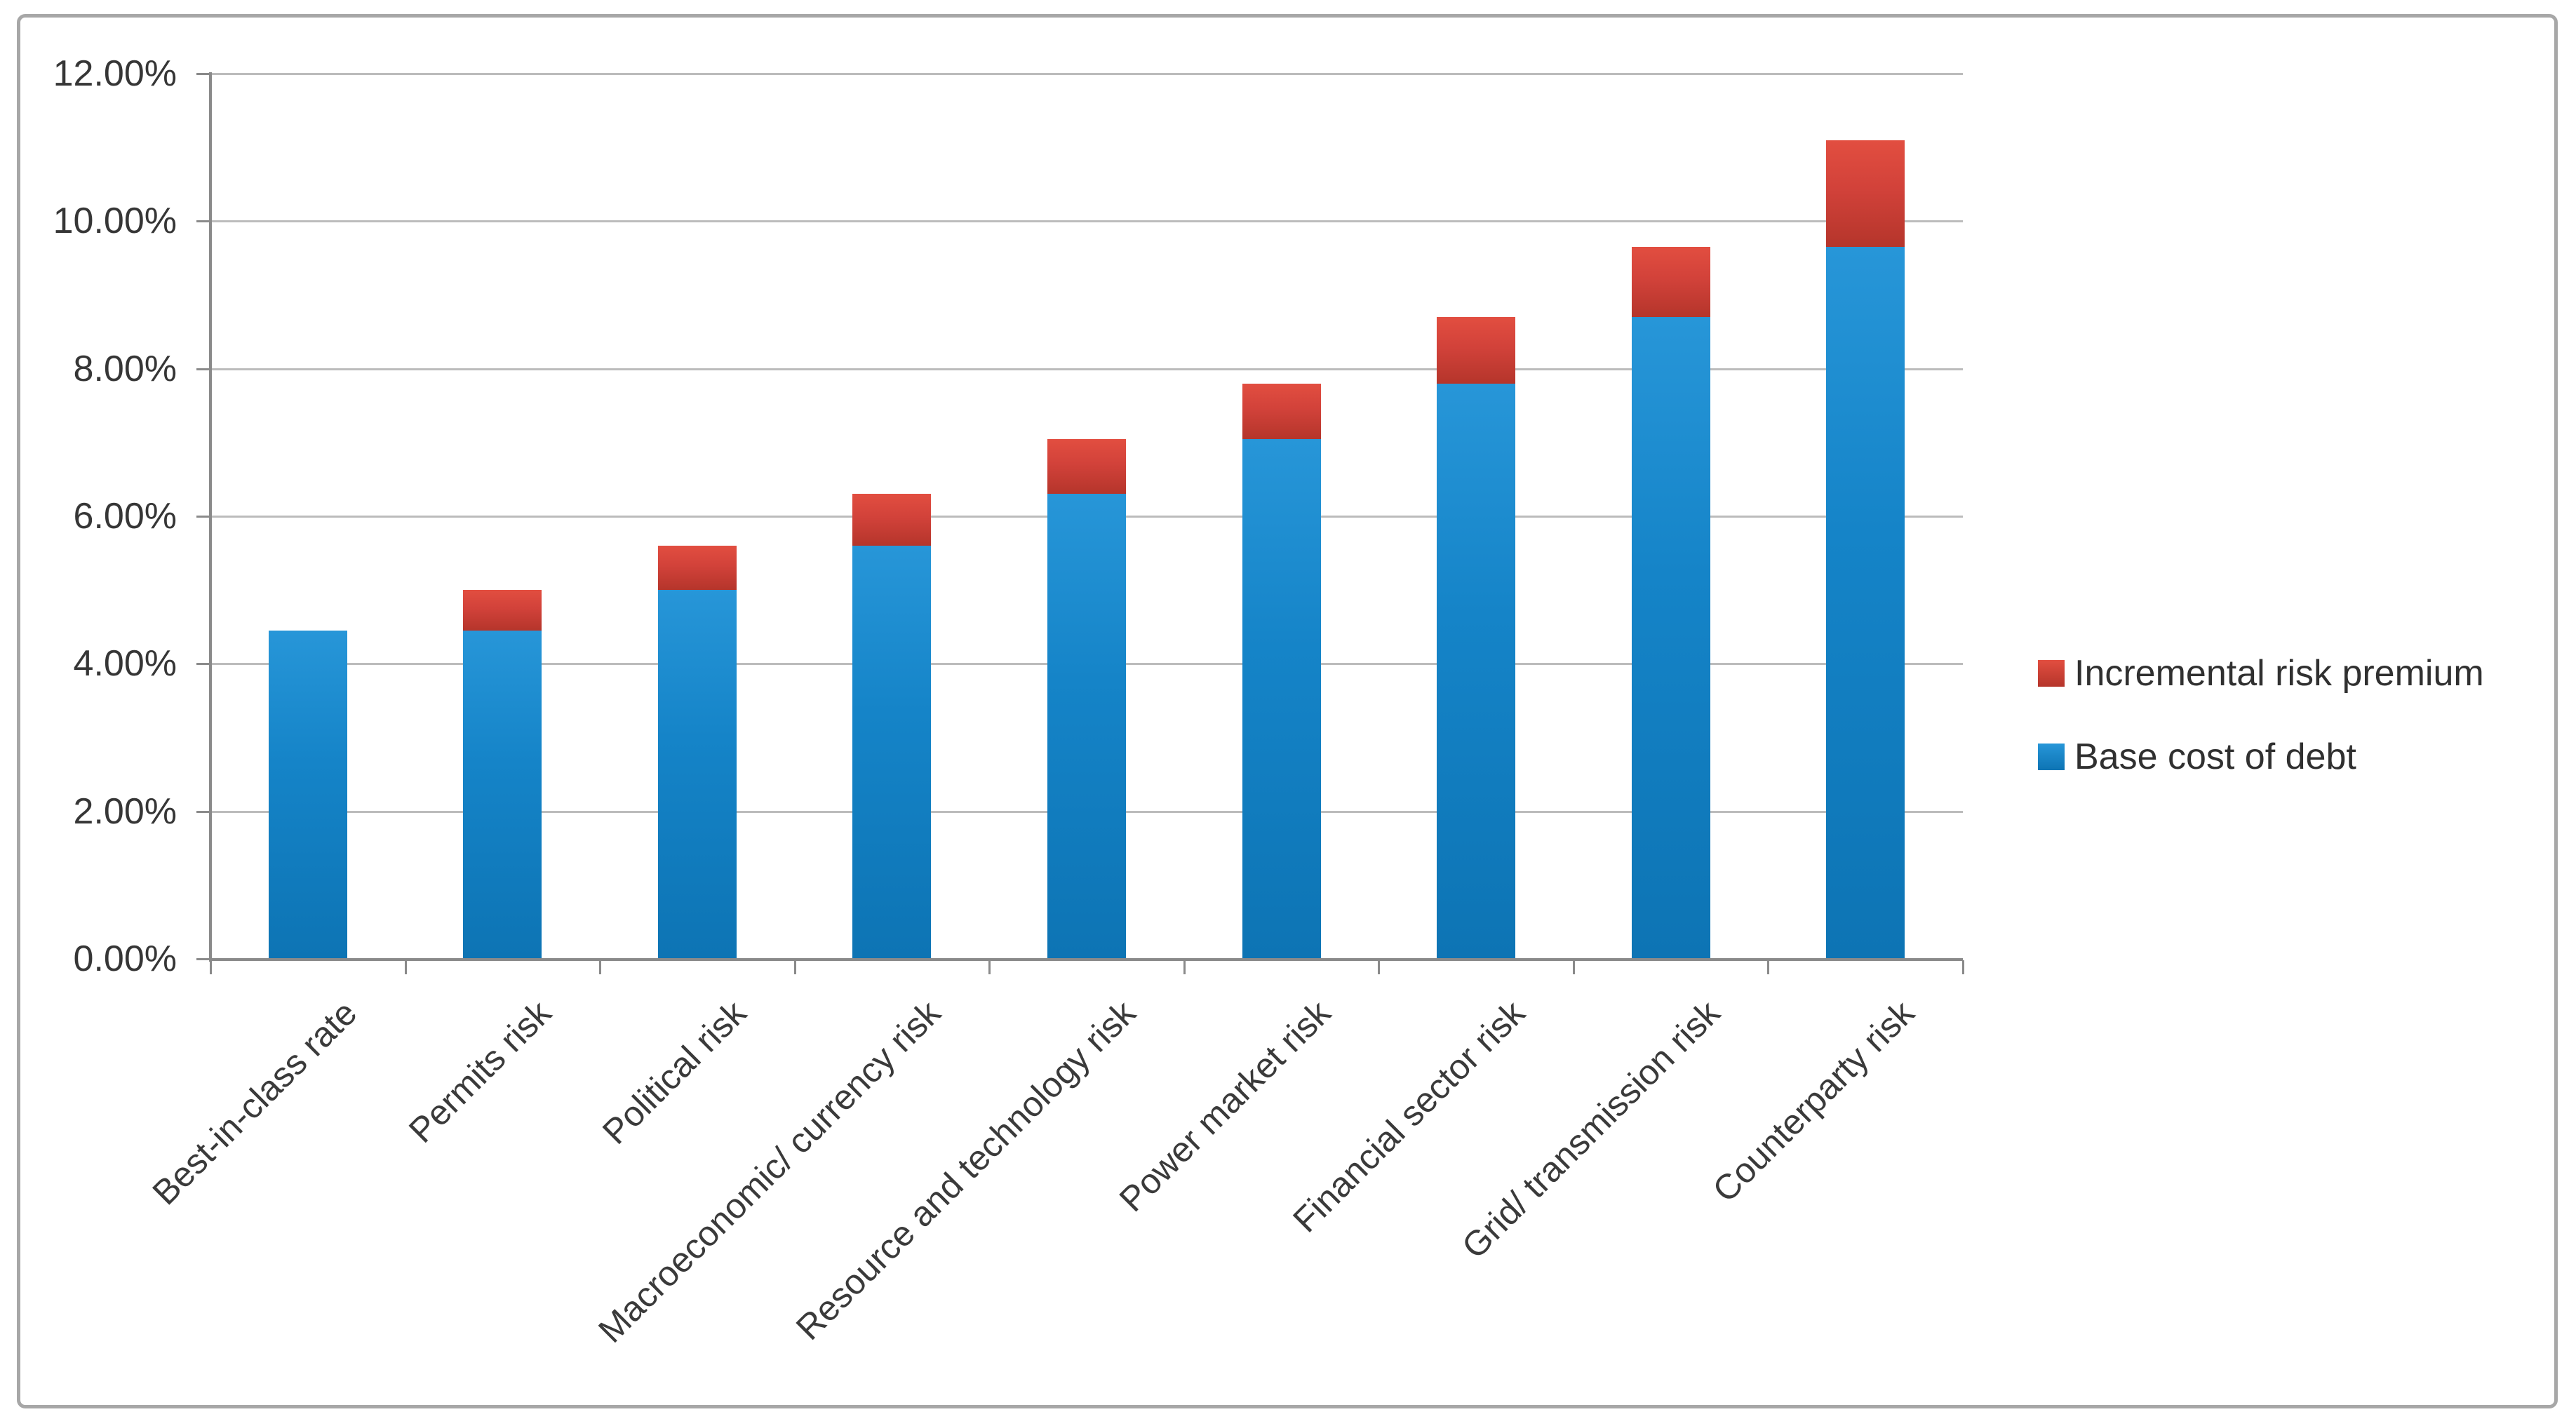 This screenshot has height=1426, width=2576. I want to click on x-axis-category-label: Permits risk, so click(480, 1071).